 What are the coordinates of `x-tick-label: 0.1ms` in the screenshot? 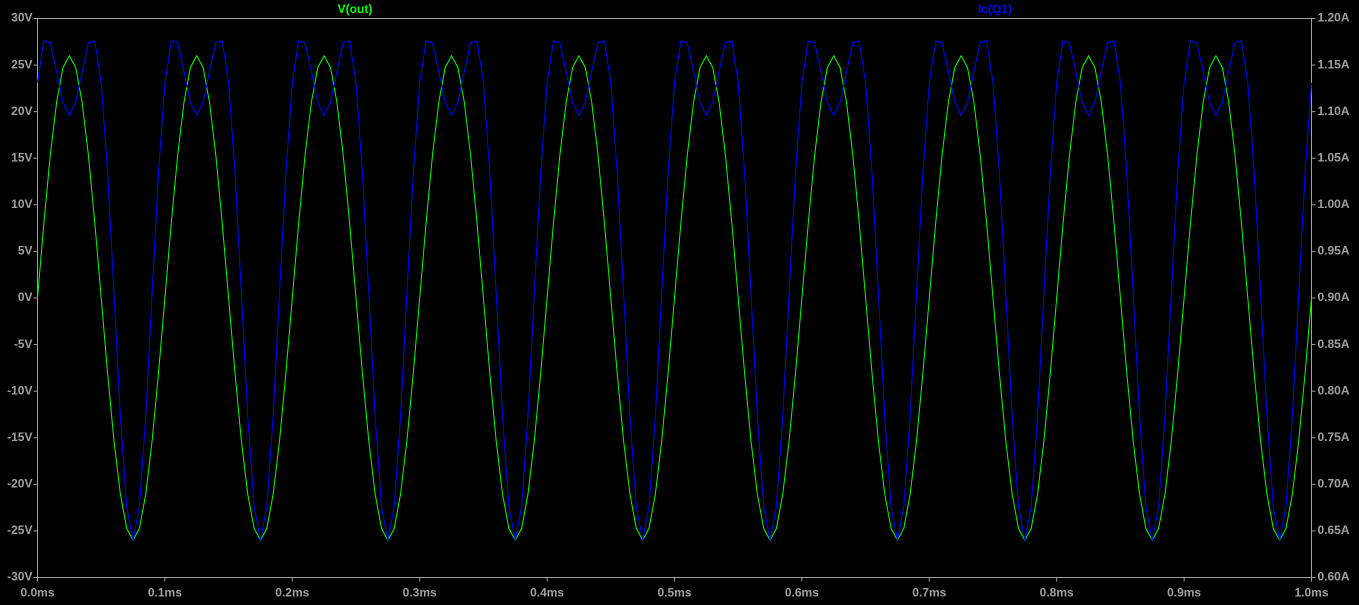 It's located at (165, 593).